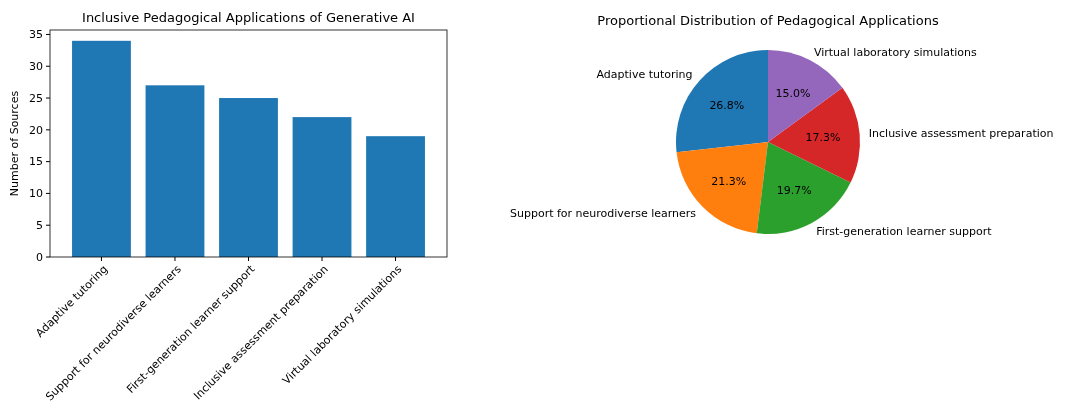 This screenshot has height=416, width=1072. I want to click on slice-label: Support for neurodiverse learners, so click(603, 214).